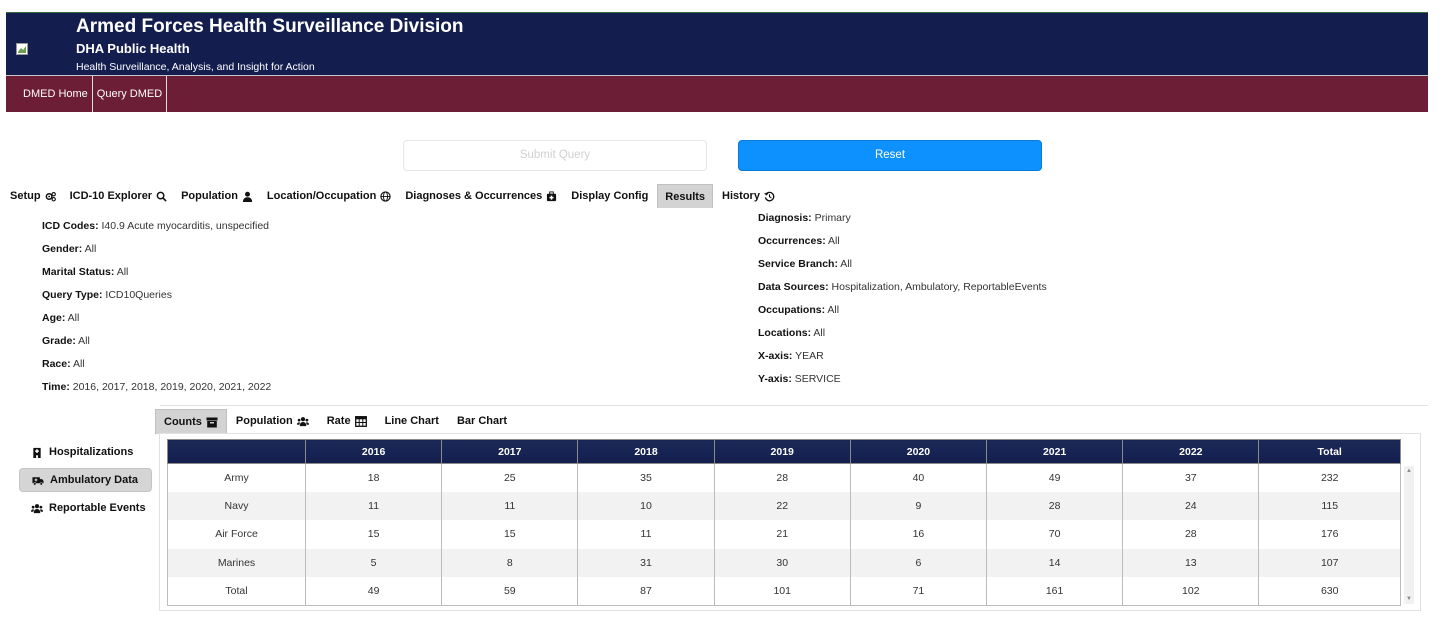 This screenshot has width=1456, height=638. I want to click on tab-location-occupation: Location/Occupation, so click(329, 196).